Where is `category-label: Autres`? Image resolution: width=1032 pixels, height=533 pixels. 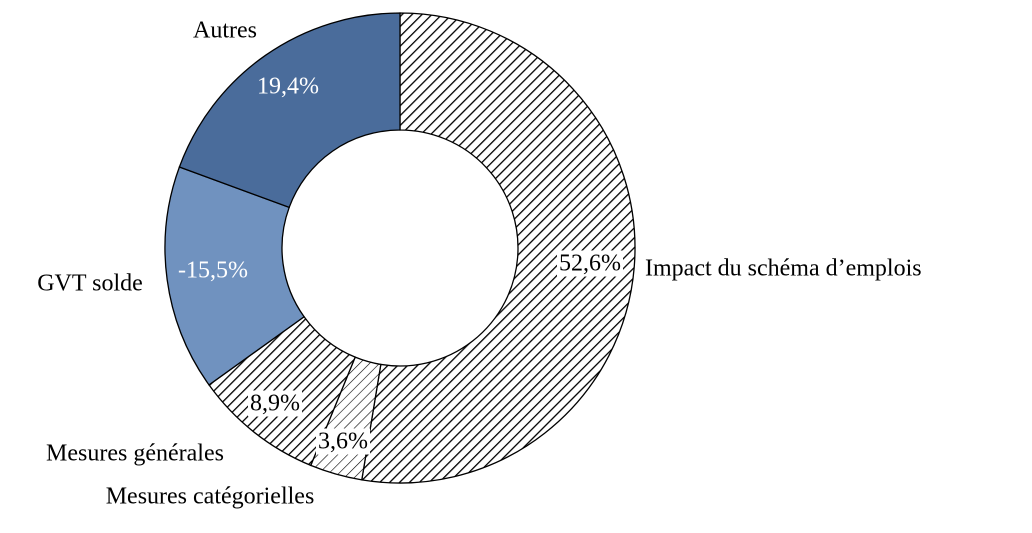 category-label: Autres is located at coordinates (225, 31).